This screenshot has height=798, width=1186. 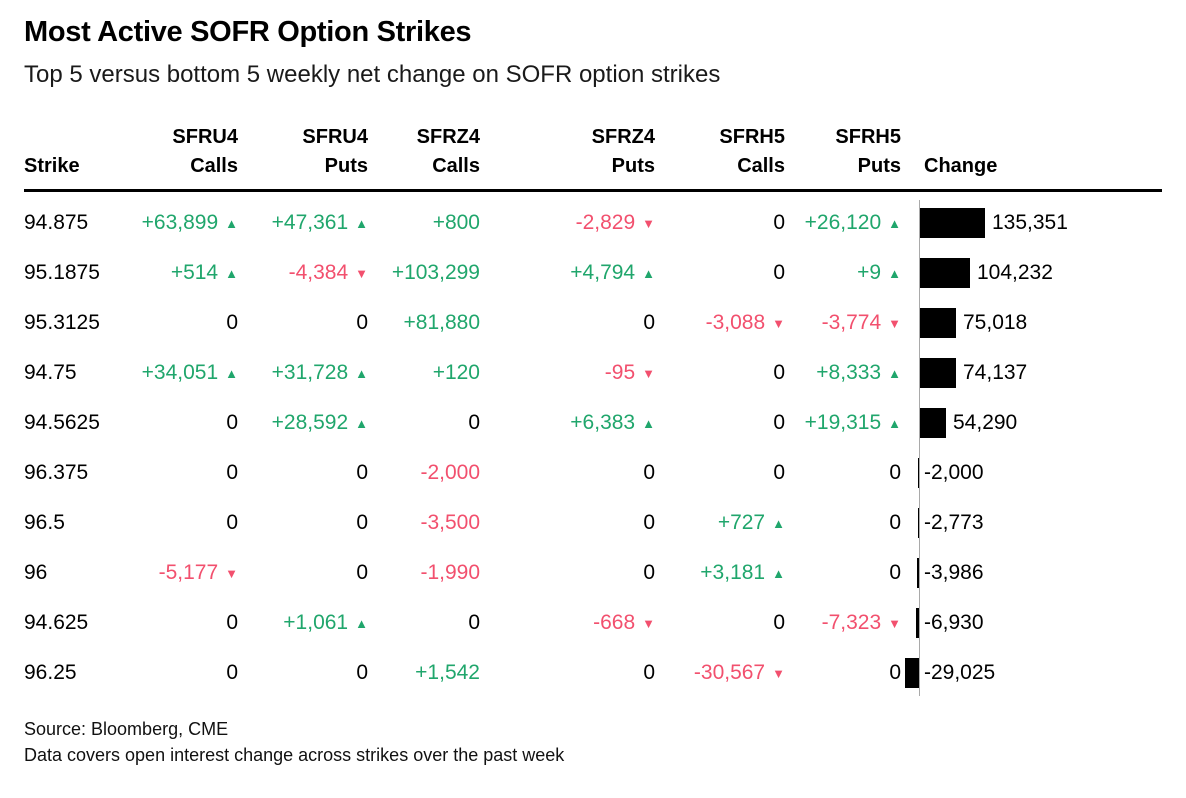 What do you see at coordinates (849, 372) in the screenshot?
I see `net-change-value: +8,333` at bounding box center [849, 372].